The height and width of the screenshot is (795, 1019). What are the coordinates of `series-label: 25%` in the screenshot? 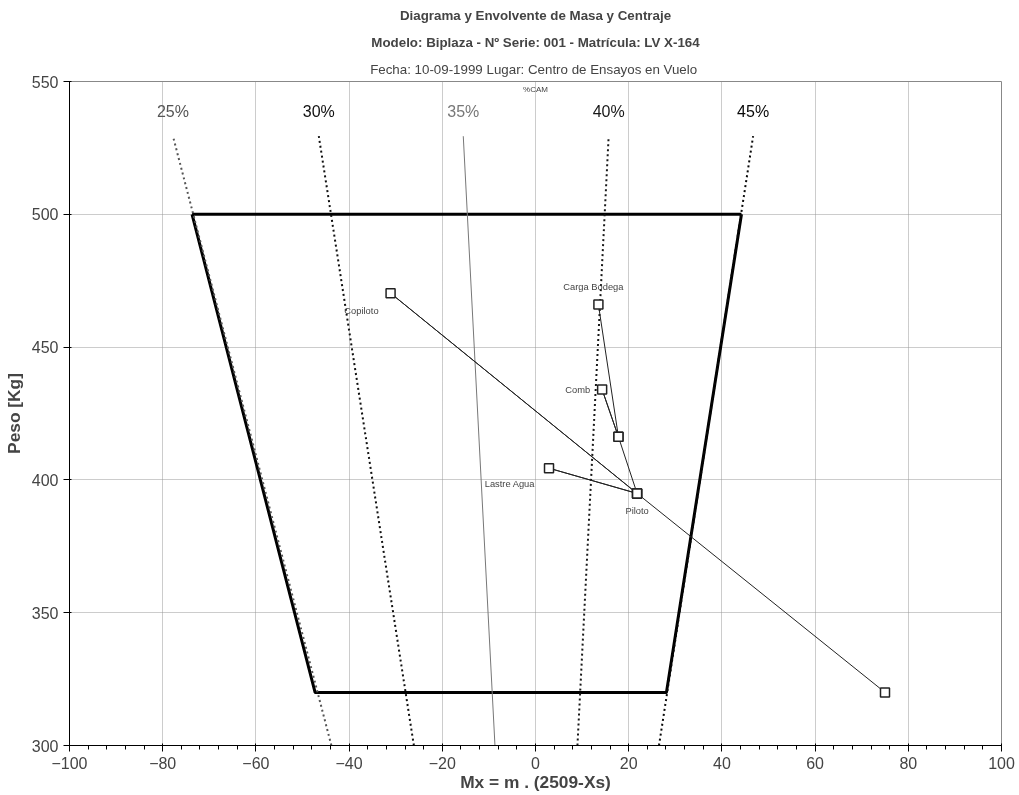 It's located at (172, 112).